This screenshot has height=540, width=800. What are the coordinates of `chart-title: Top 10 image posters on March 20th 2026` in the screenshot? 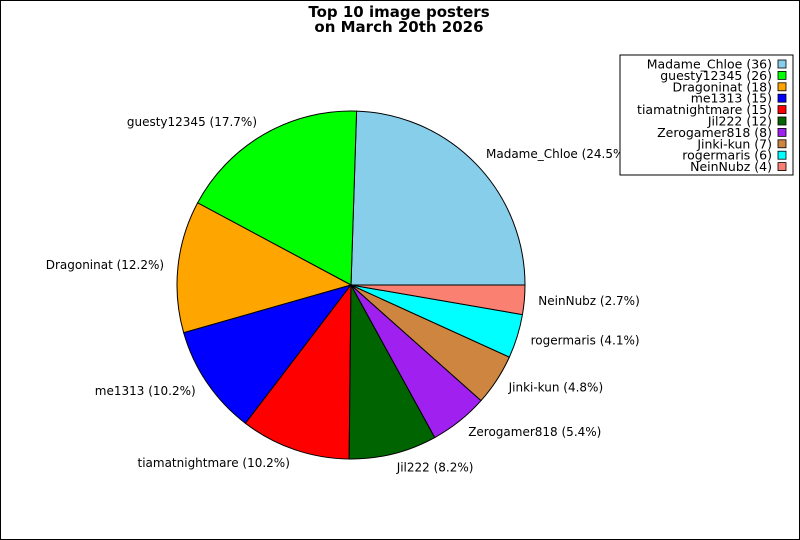 It's located at (398, 19).